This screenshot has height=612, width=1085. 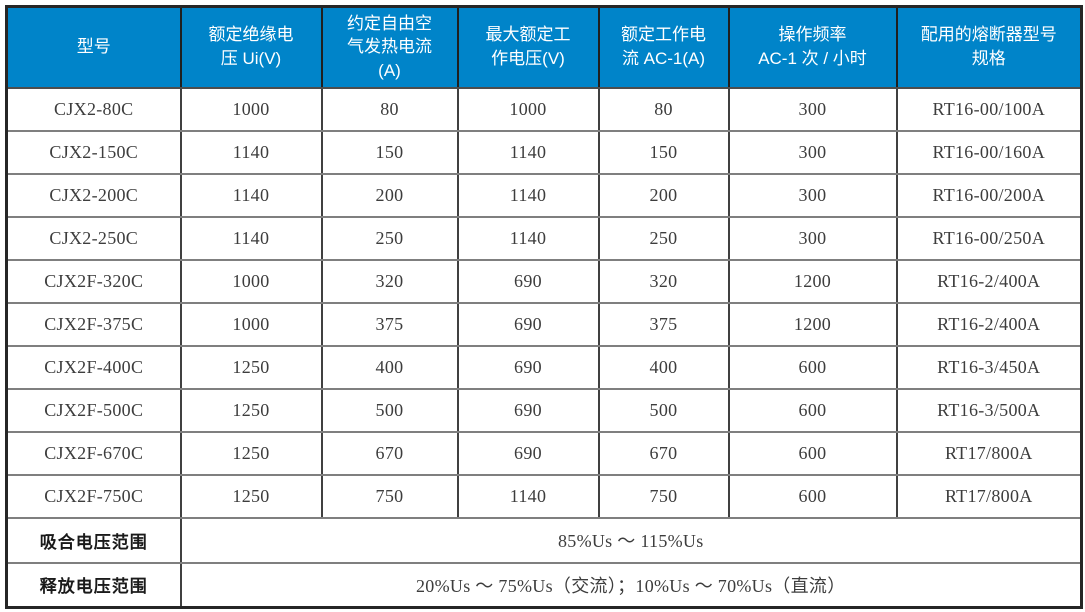 What do you see at coordinates (989, 410) in the screenshot?
I see `value-cell: RT16-3/500A` at bounding box center [989, 410].